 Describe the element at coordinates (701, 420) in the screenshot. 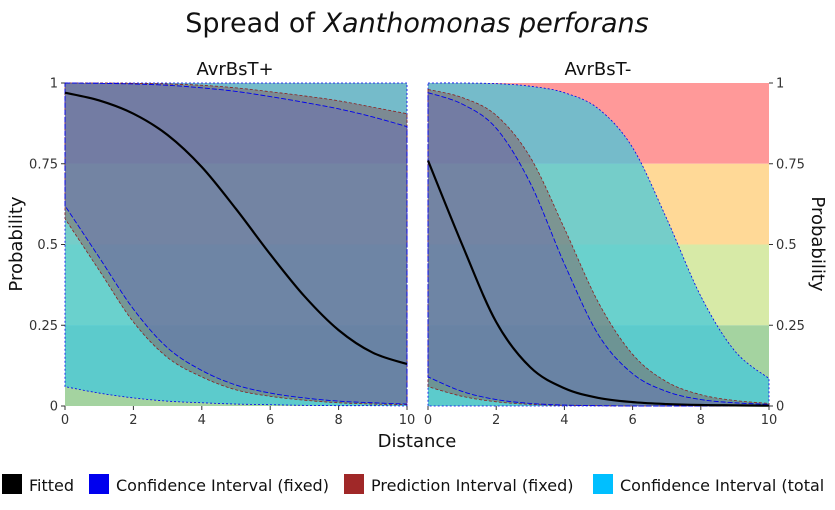

I see `x-tick-label-avrbst-minus-4: 8` at that location.